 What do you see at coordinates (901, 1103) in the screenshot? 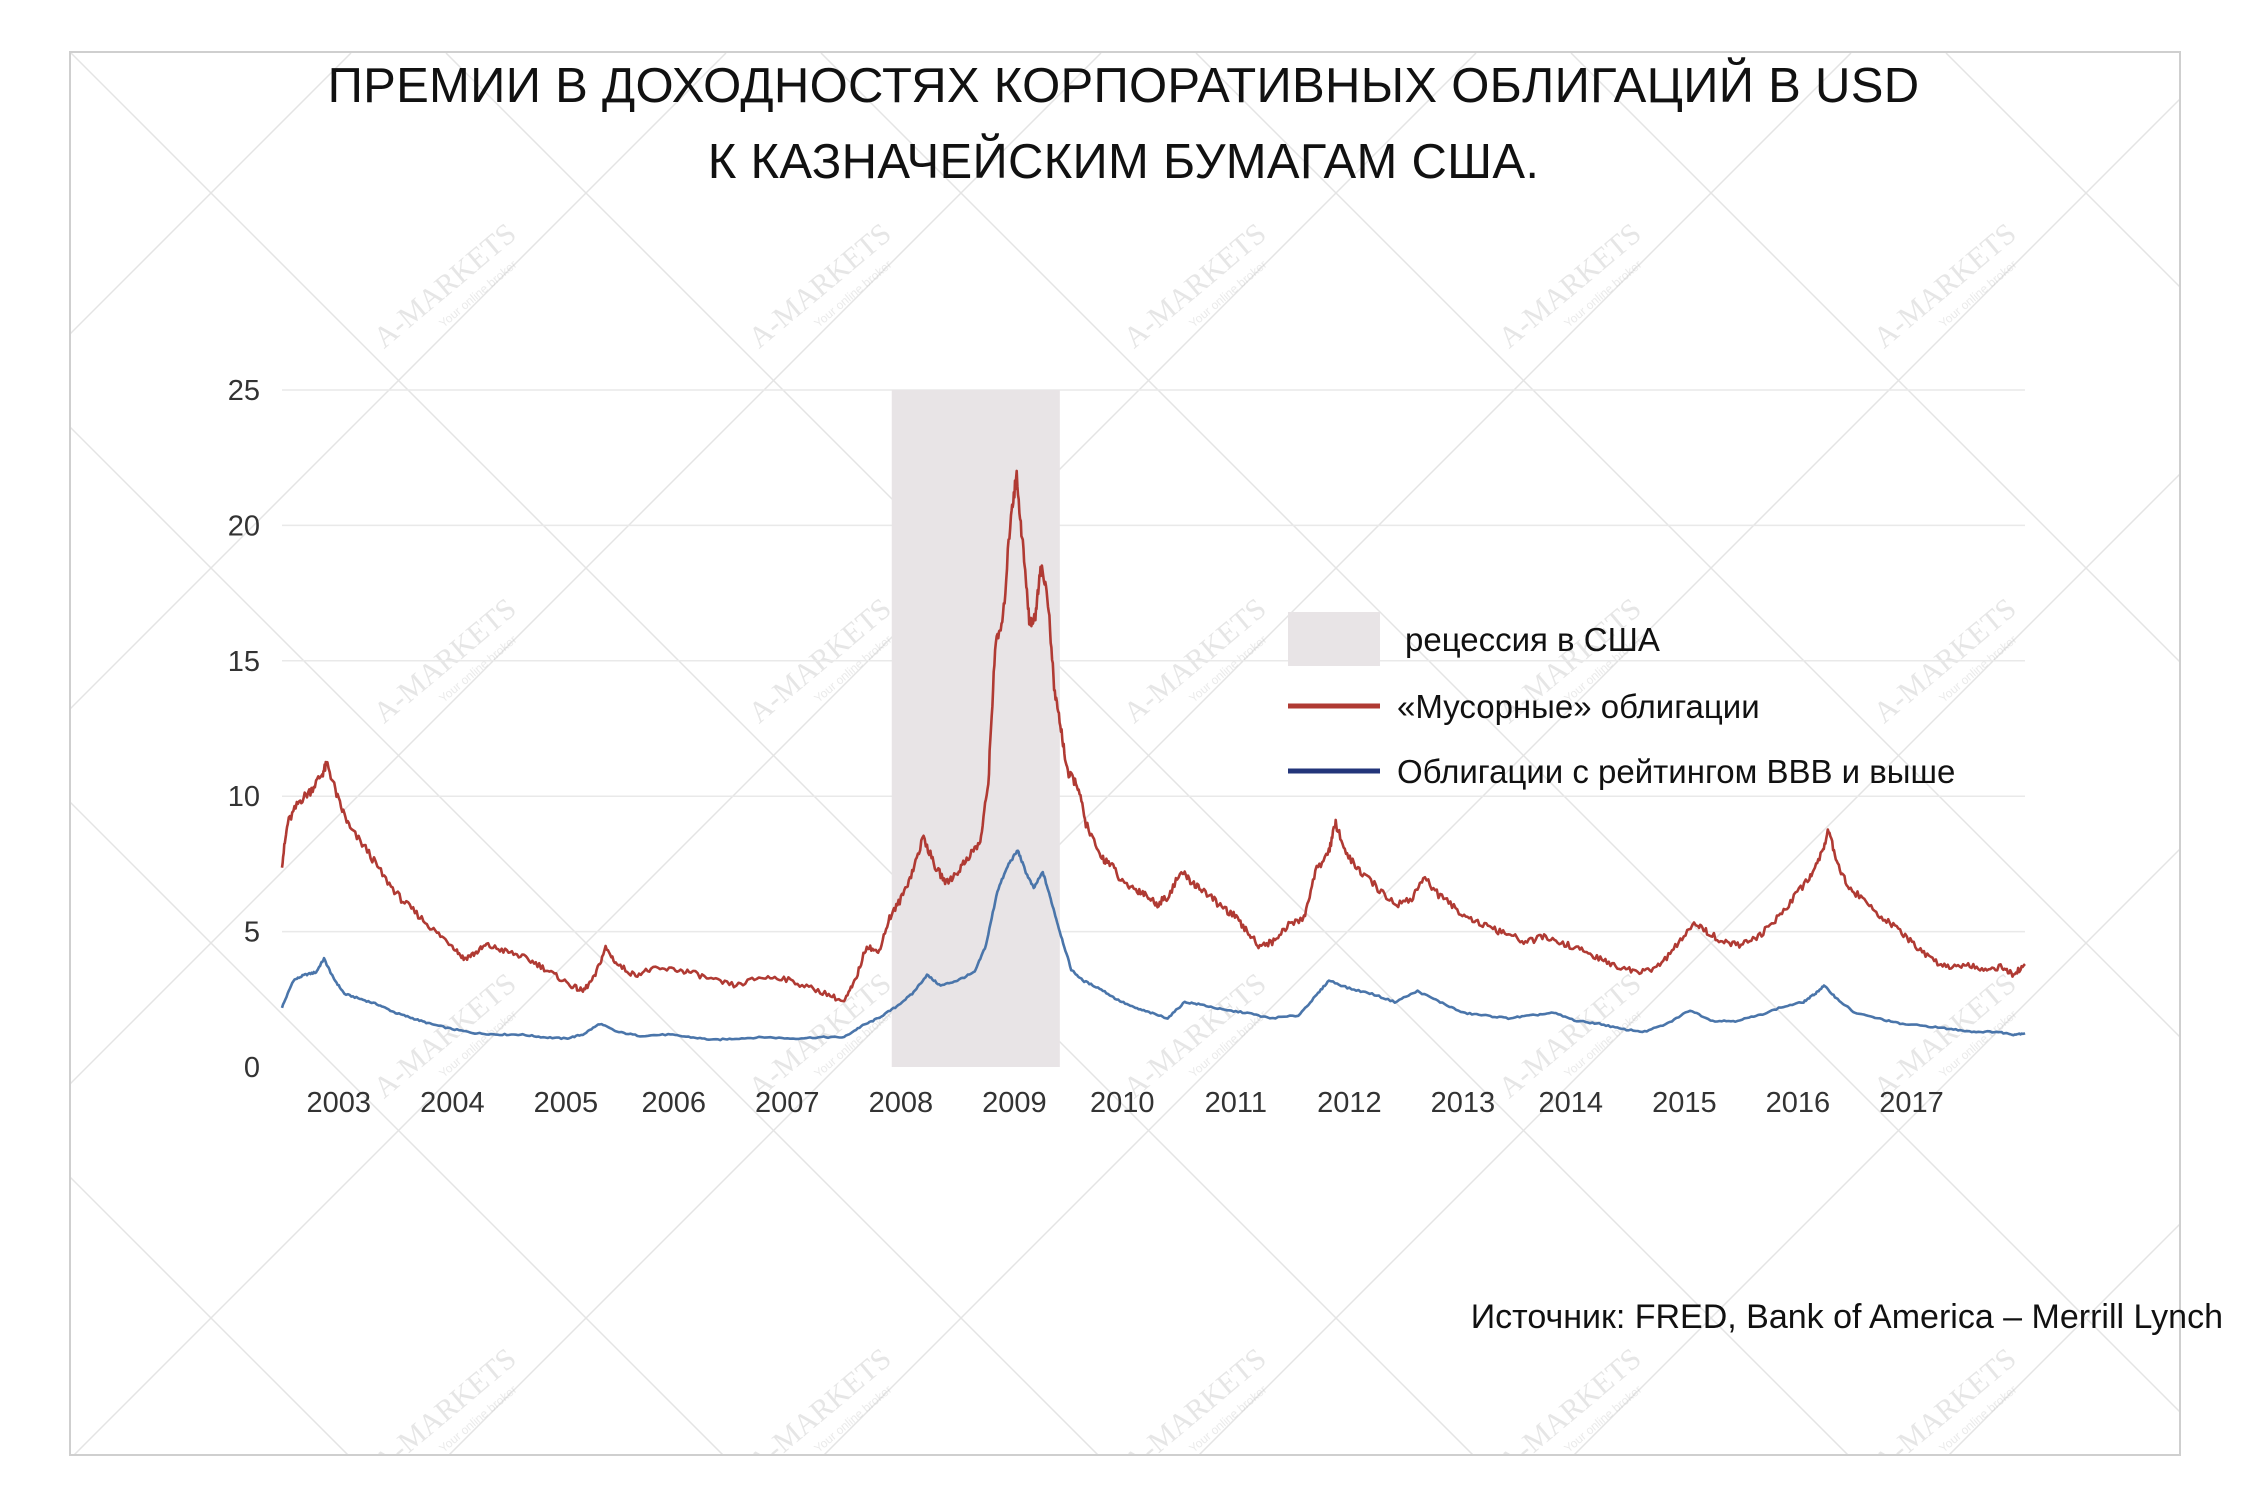
I see `x-tick-label: 2008` at bounding box center [901, 1103].